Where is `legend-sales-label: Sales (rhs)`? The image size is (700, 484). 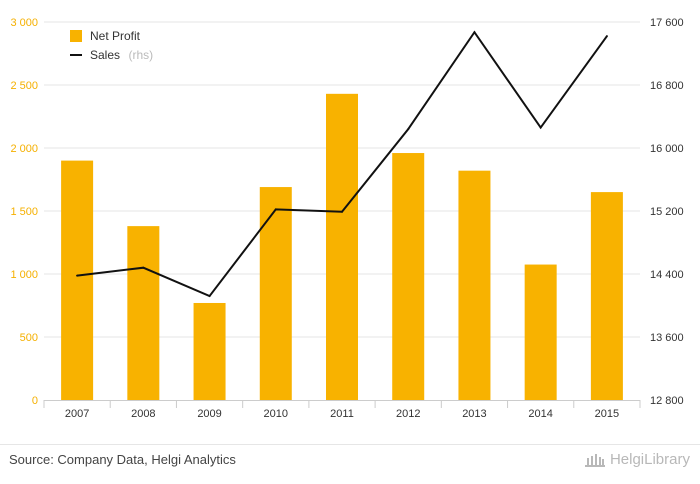 legend-sales-label: Sales (rhs) is located at coordinates (121, 54).